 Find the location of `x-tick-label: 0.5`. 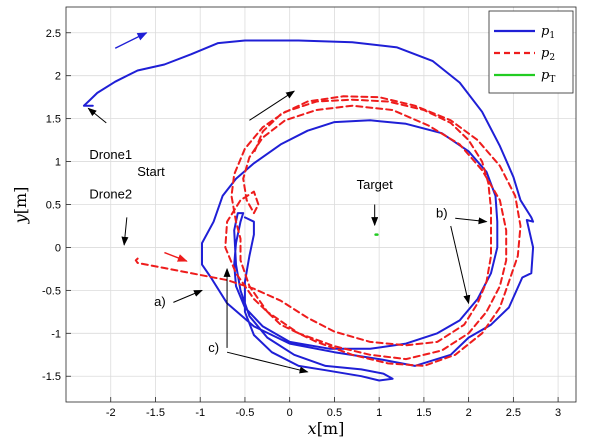

x-tick-label: 0.5 is located at coordinates (334, 413).